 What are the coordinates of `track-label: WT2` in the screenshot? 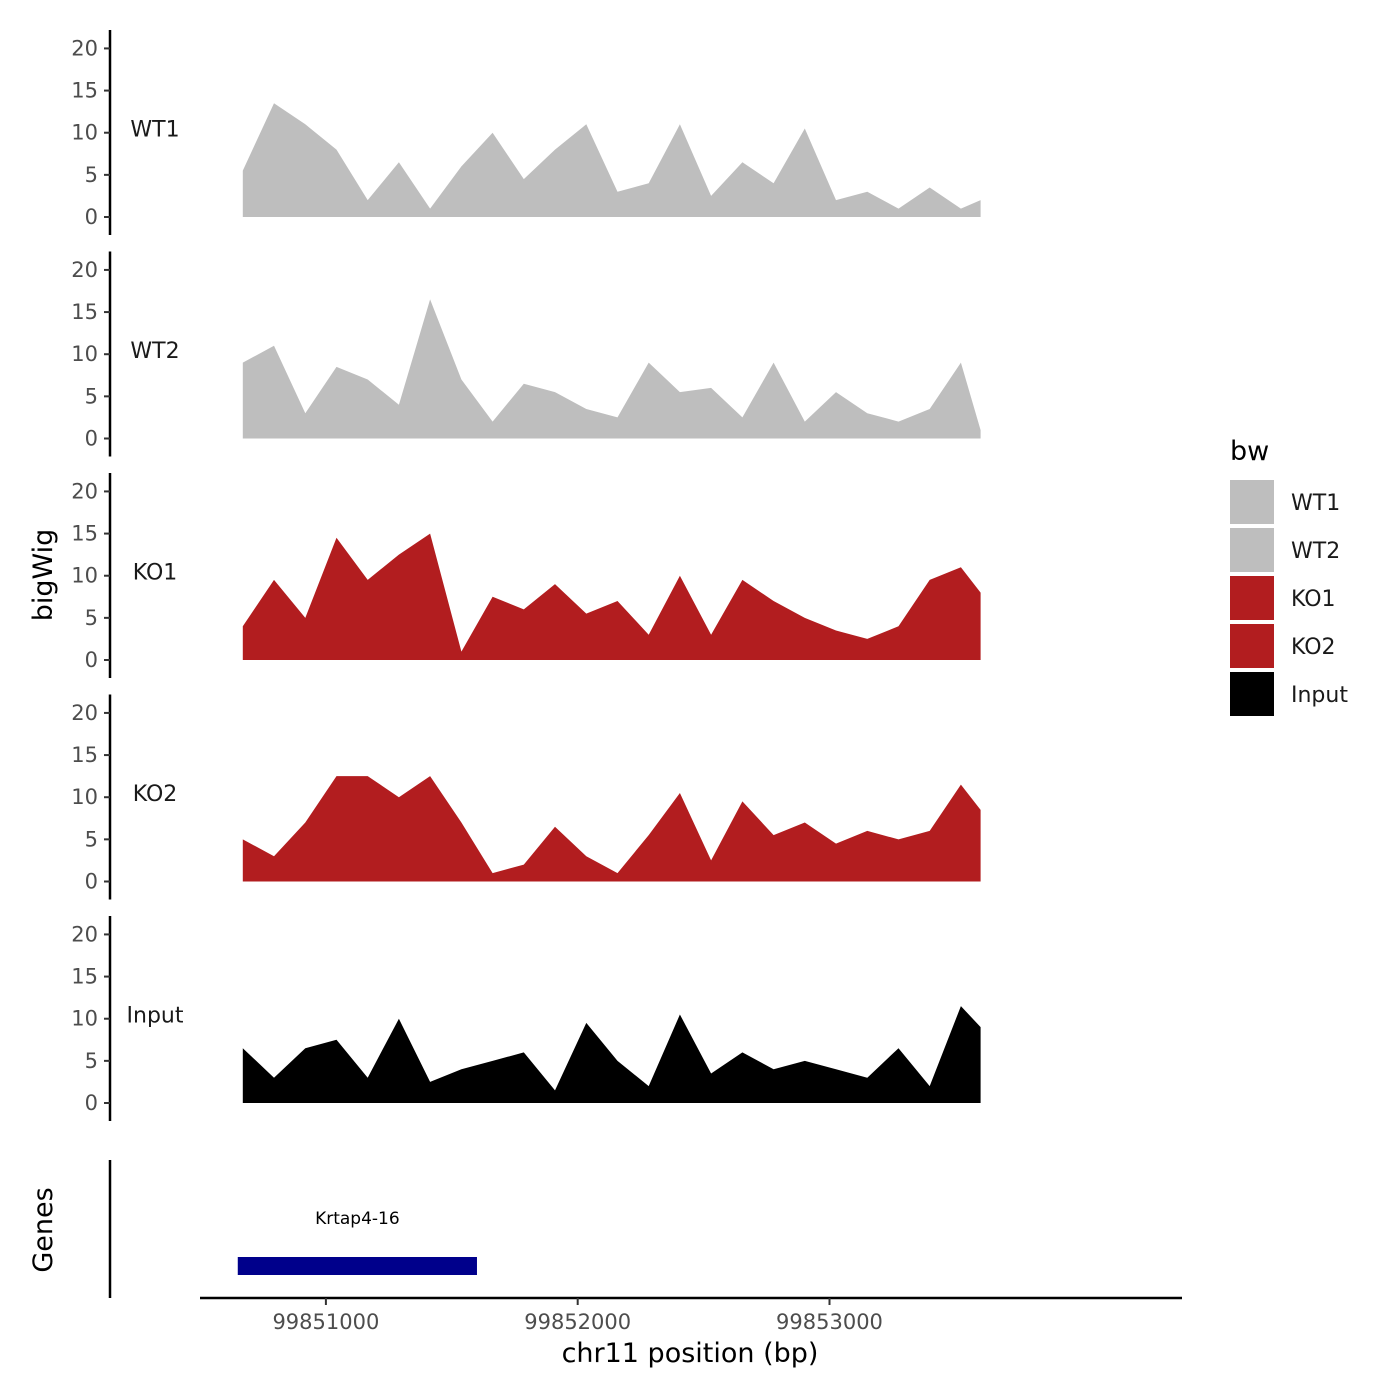 It's located at (154, 351).